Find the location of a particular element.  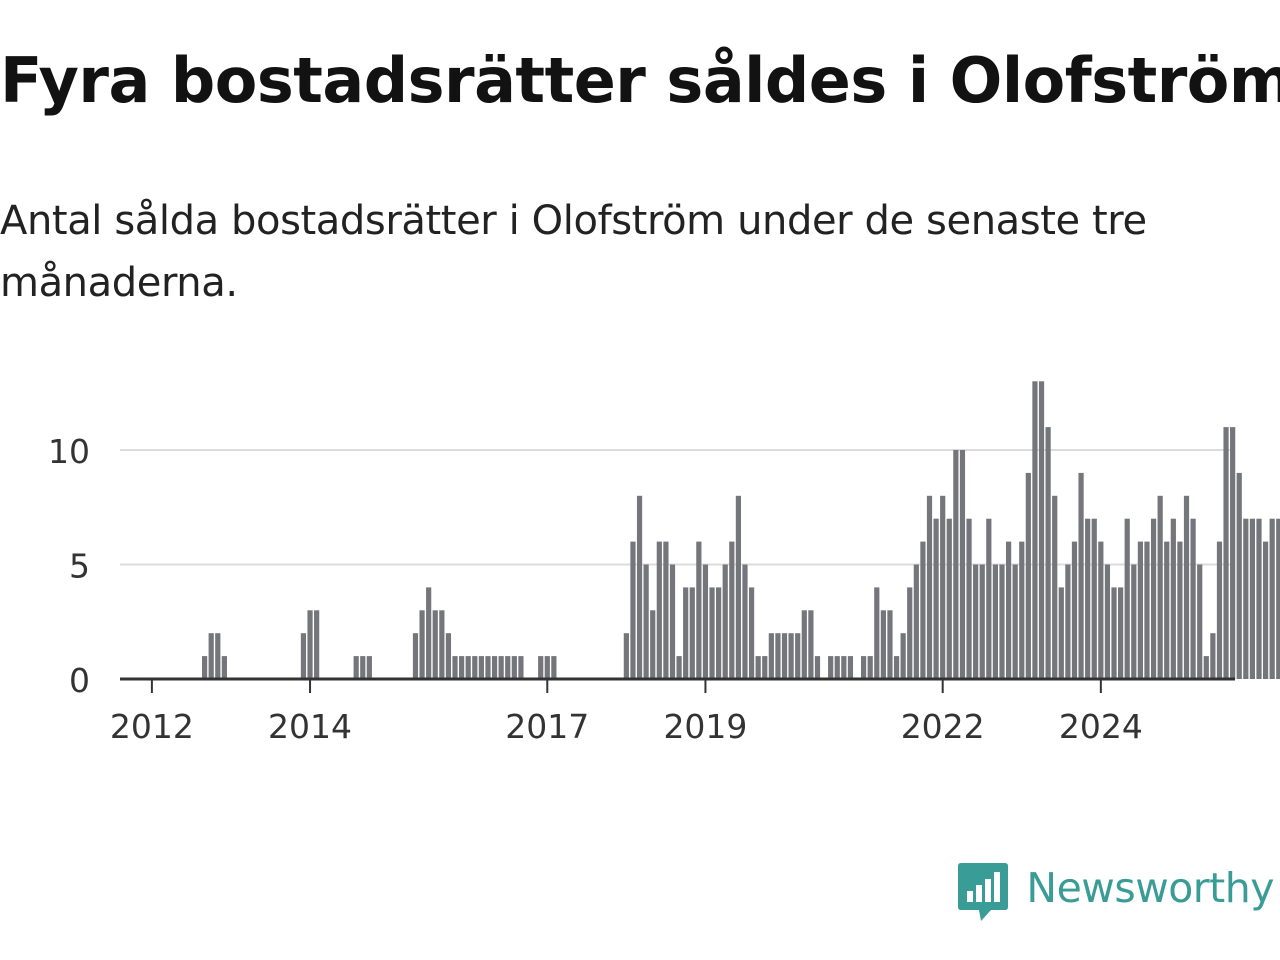

x-axis-ticks: 2012 2014 2017 2019 2022 2024 is located at coordinates (626, 712).